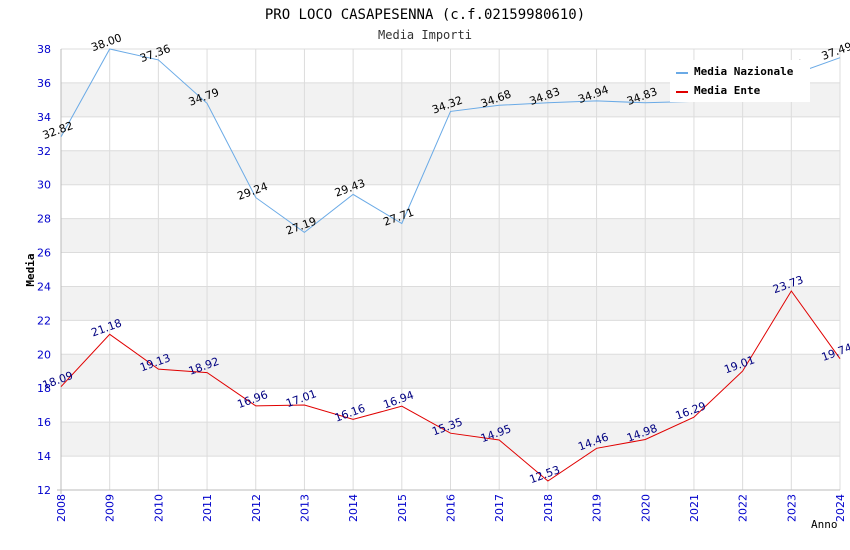 Image resolution: width=850 pixels, height=550 pixels. I want to click on x-tick-label: 2021, so click(694, 508).